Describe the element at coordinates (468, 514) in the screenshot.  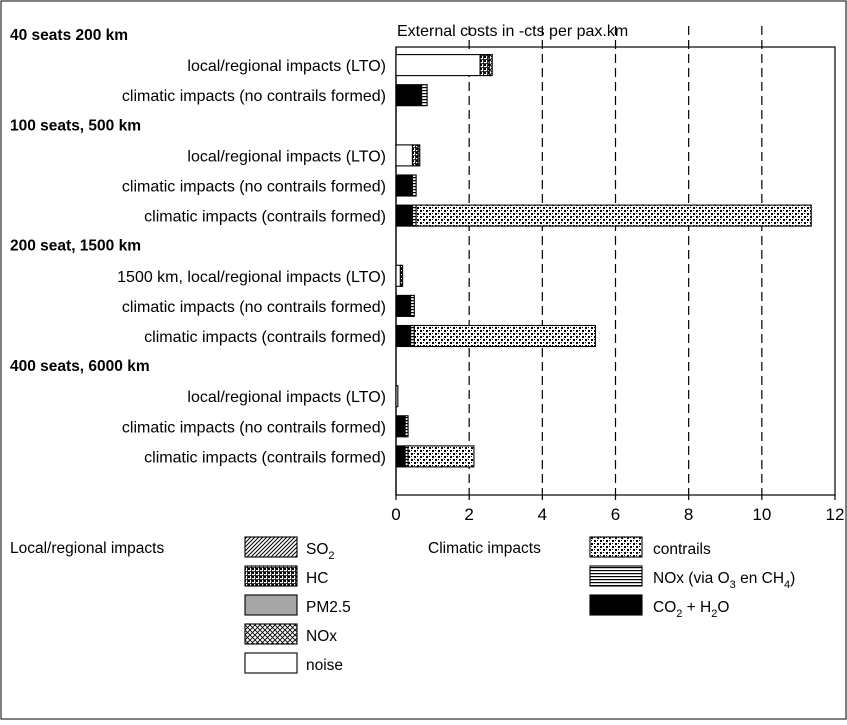
I see `x-tick-label: 2` at that location.